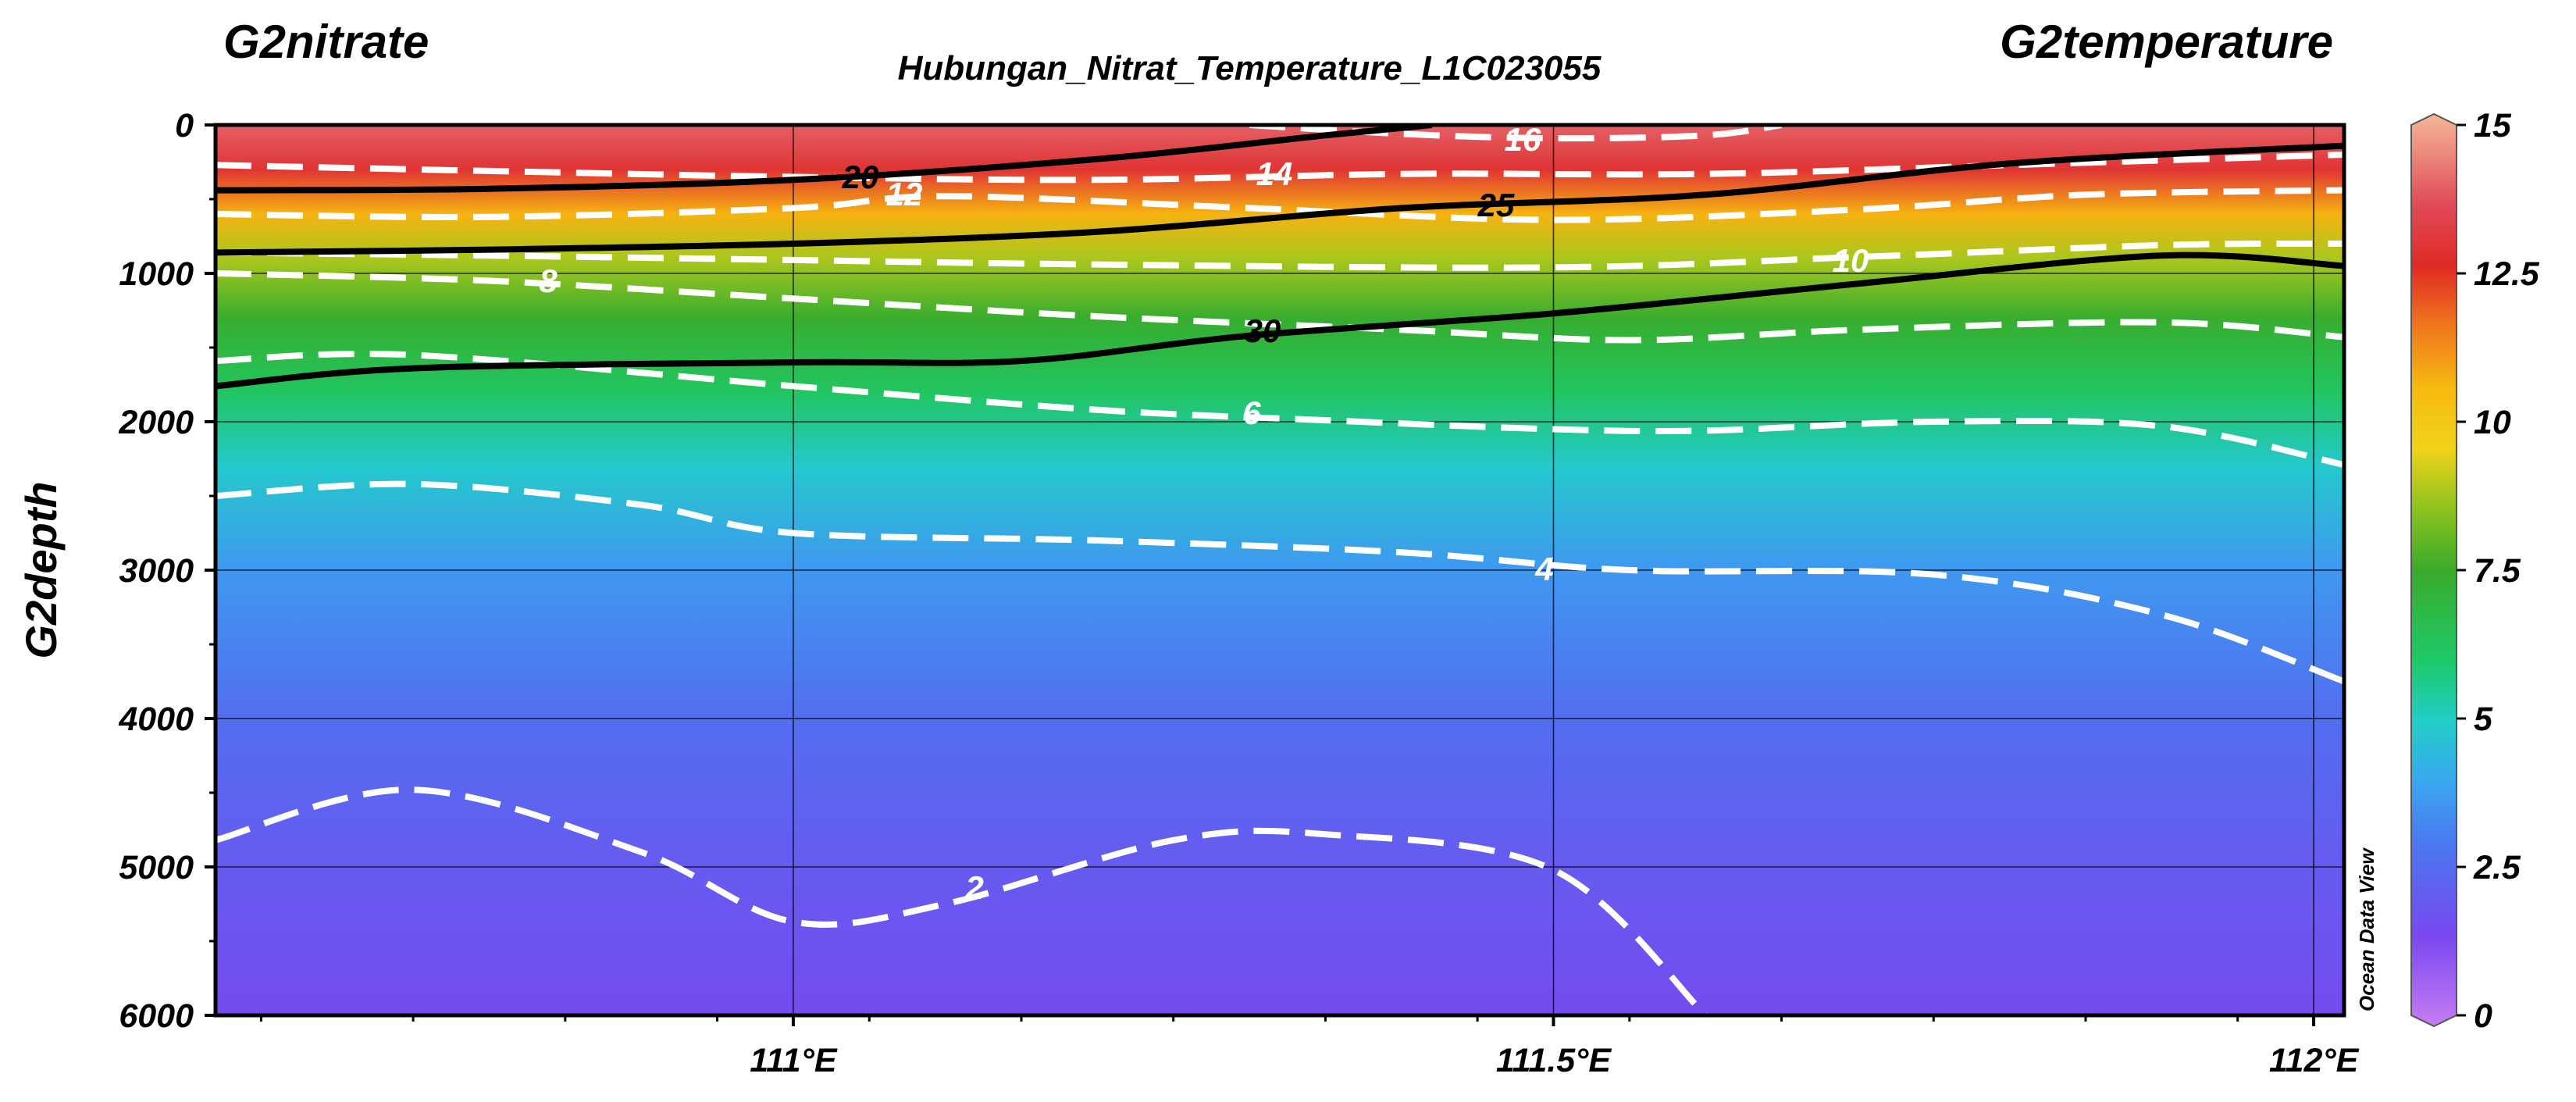  Describe the element at coordinates (184, 125) in the screenshot. I see `y-tick-label: 0` at that location.